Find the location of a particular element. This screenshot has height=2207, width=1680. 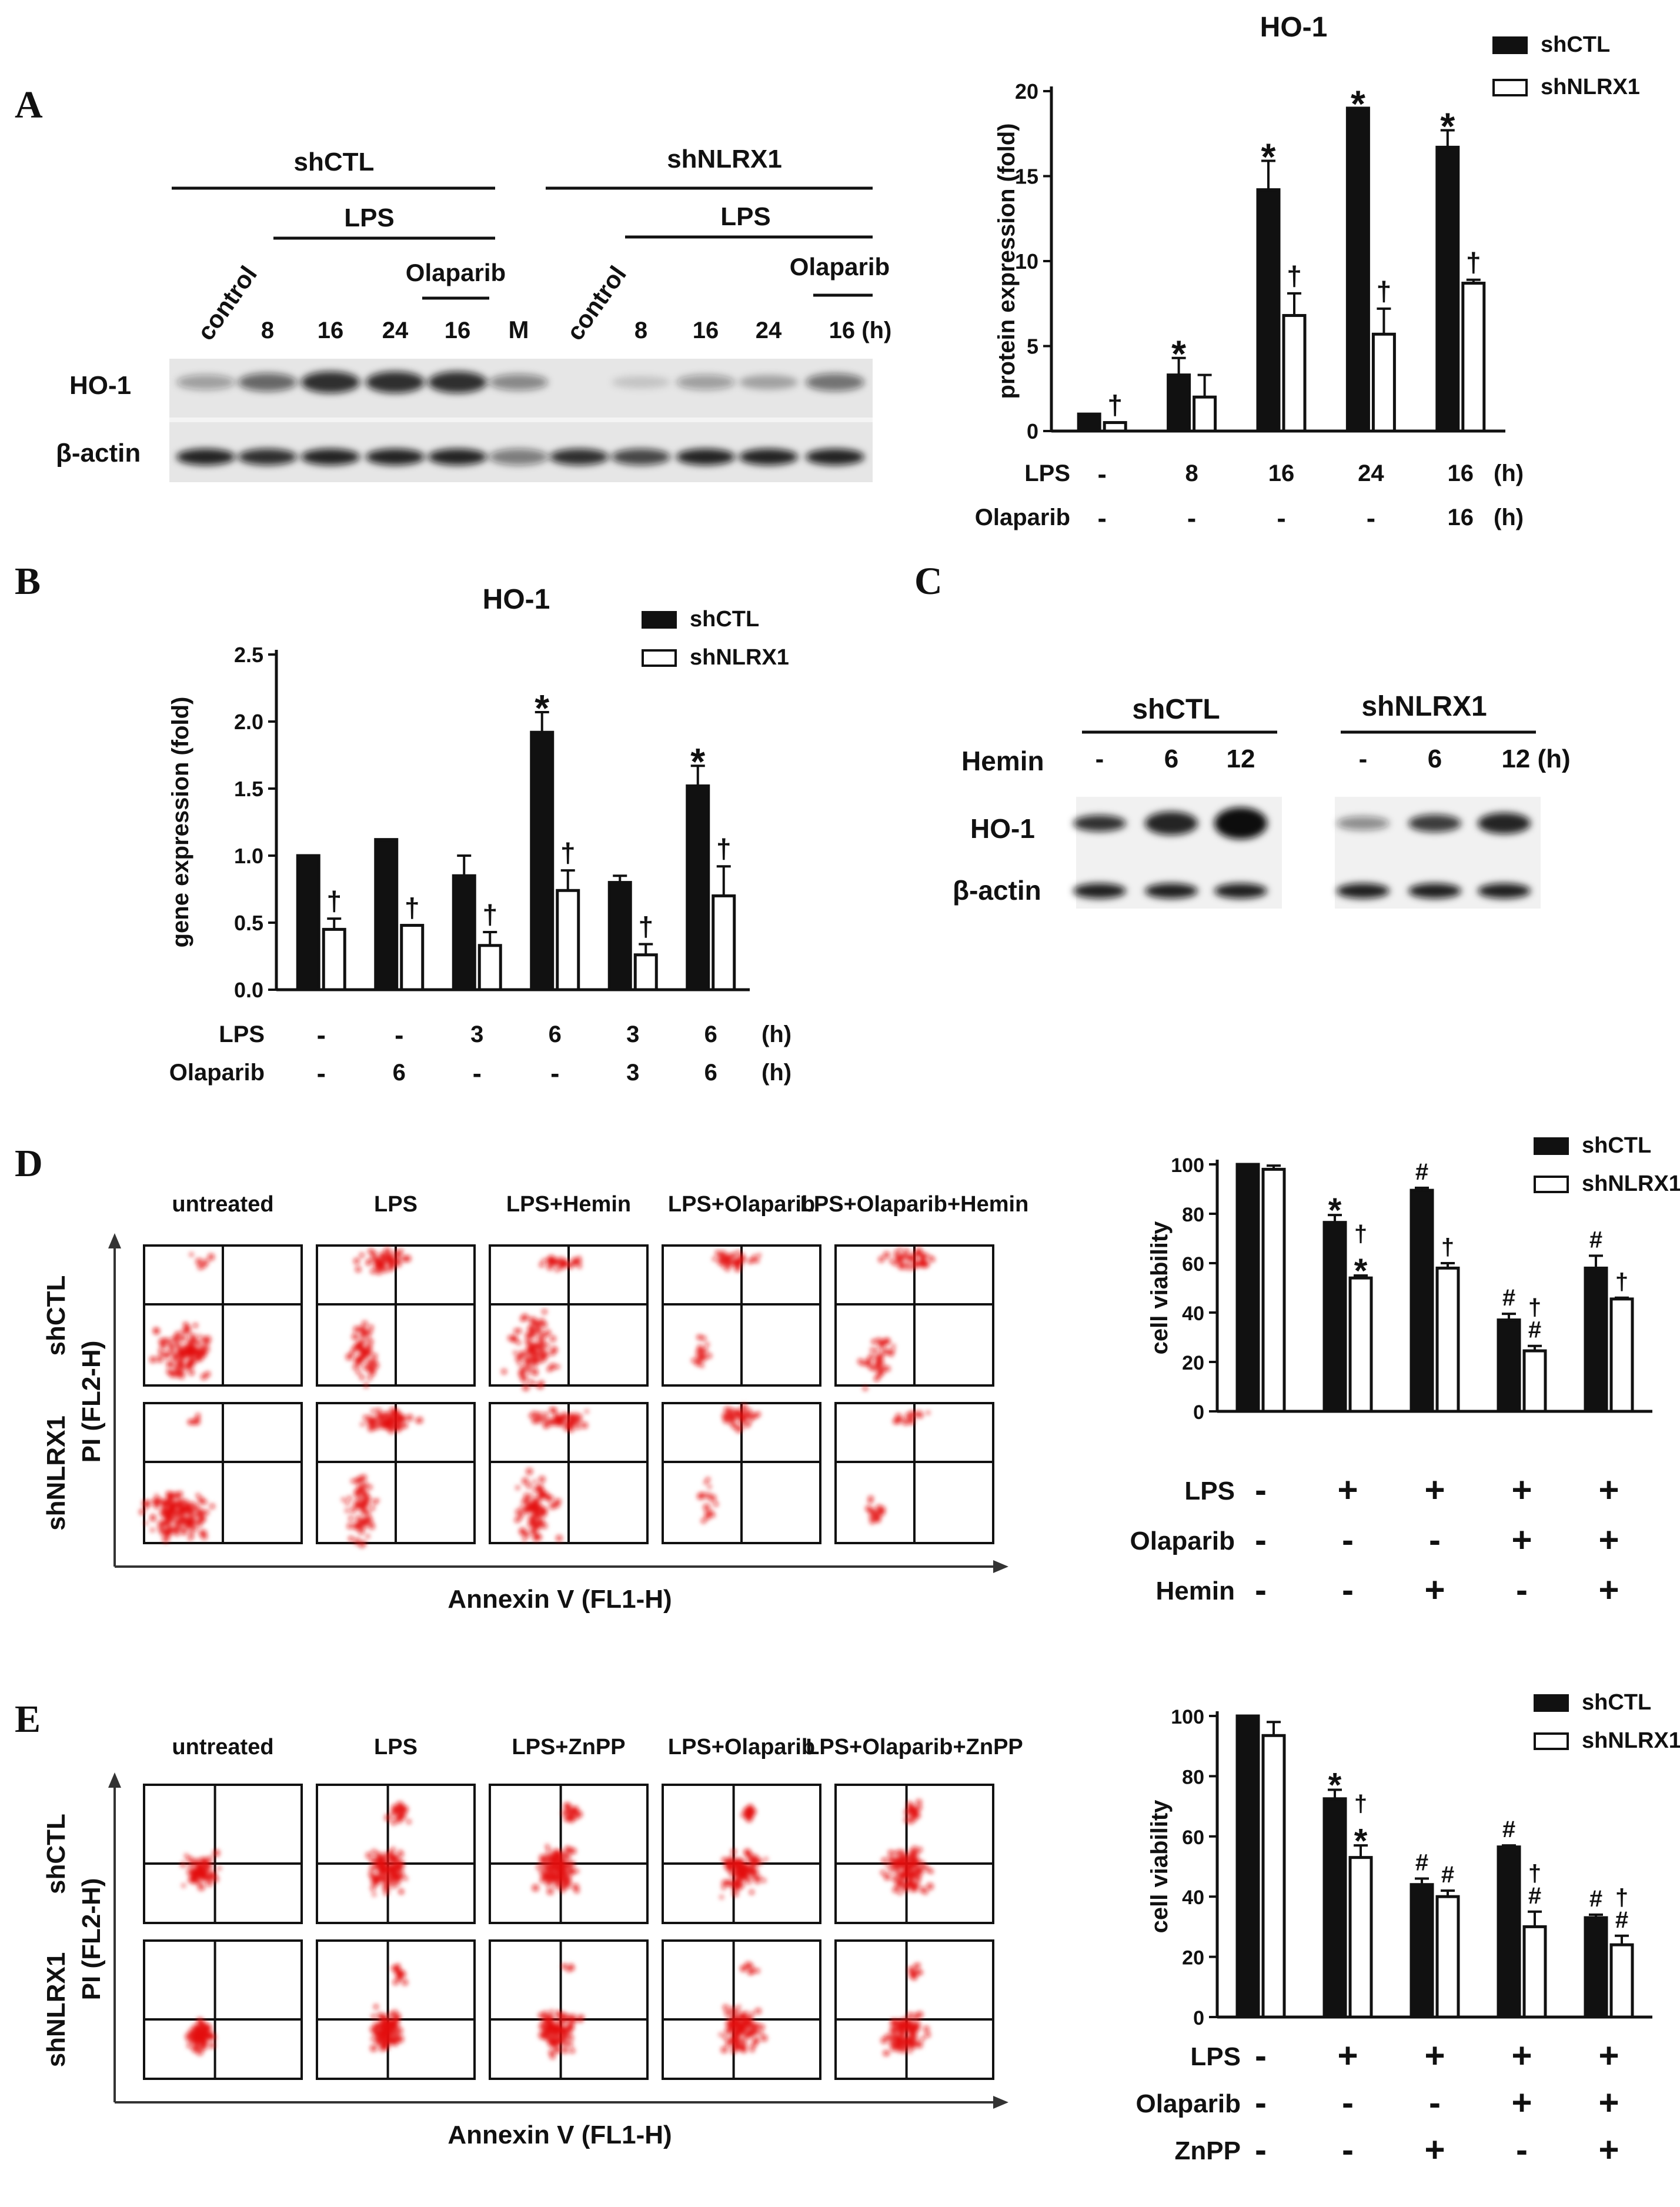

chart-d-treatment-2-value-1: - is located at coordinates (1348, 1590).